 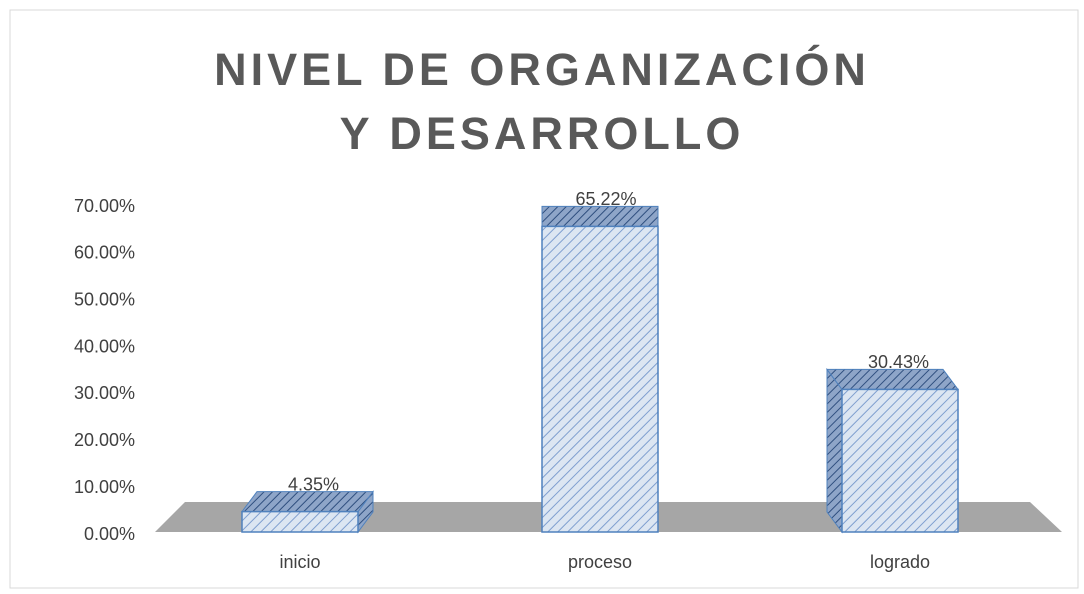 What do you see at coordinates (600, 562) in the screenshot?
I see `x-tick-label: proceso` at bounding box center [600, 562].